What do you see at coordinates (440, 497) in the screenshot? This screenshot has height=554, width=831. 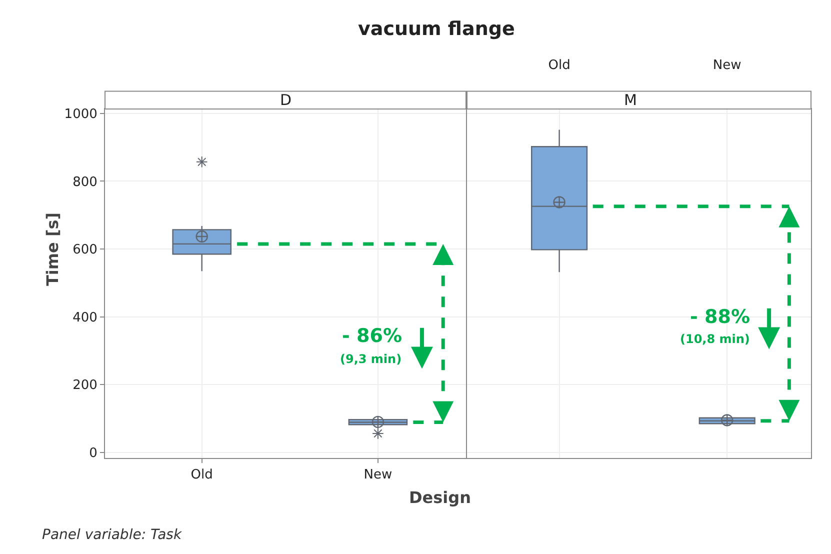 I see `x-axis-title: Design` at bounding box center [440, 497].